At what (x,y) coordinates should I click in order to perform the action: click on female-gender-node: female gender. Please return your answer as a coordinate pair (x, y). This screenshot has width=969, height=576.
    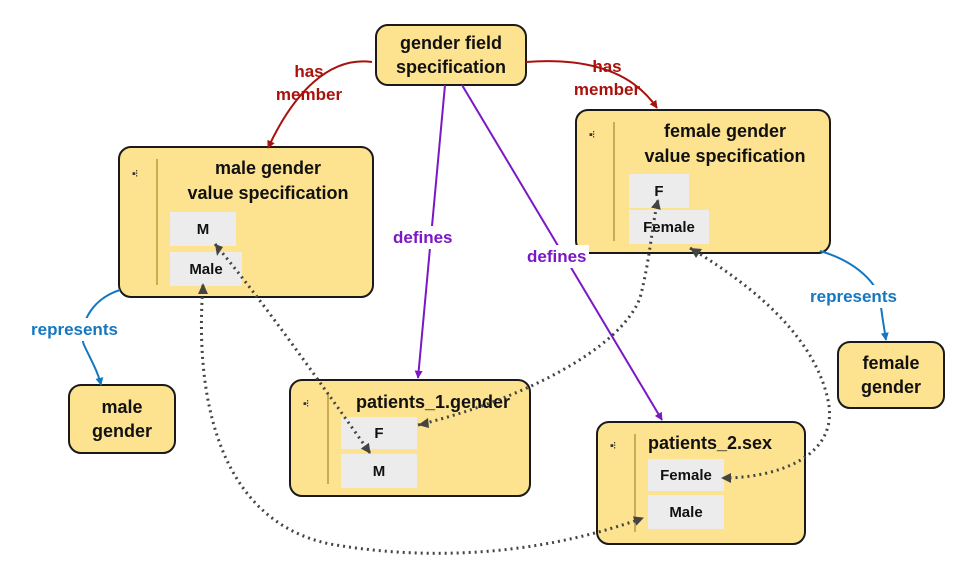
    Looking at the image, I should click on (891, 375).